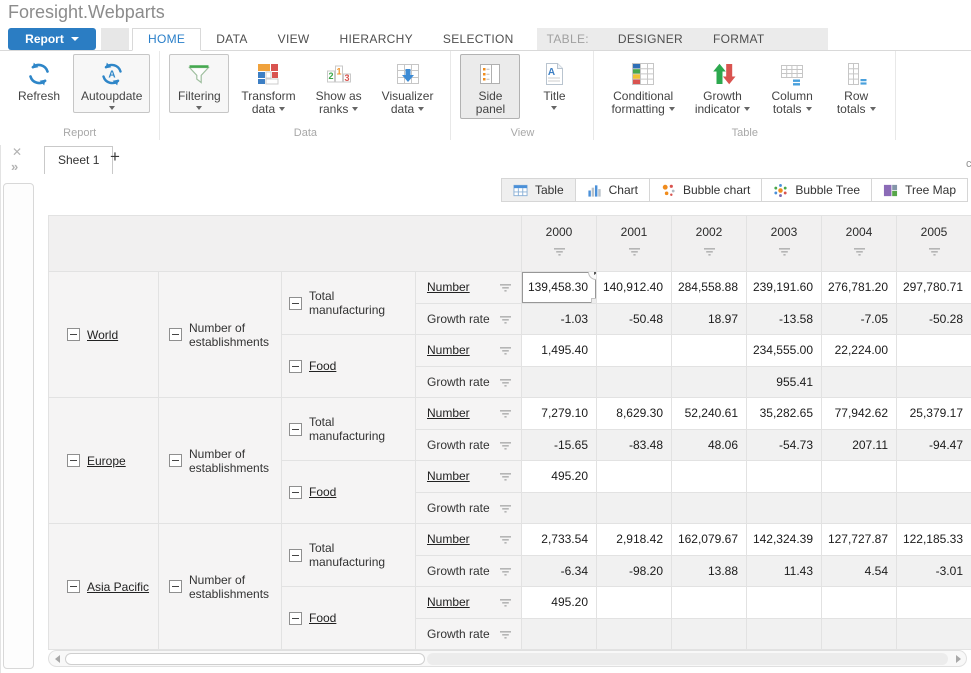 The image size is (971, 673). I want to click on refresh-button: Refresh, so click(39, 80).